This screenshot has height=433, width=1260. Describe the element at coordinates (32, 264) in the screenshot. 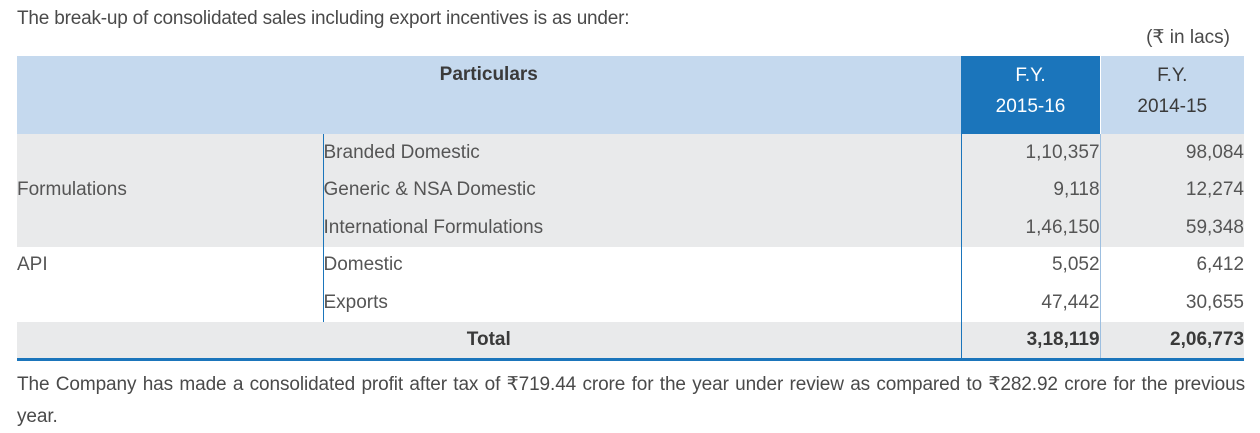

I see `group-api: API` at that location.